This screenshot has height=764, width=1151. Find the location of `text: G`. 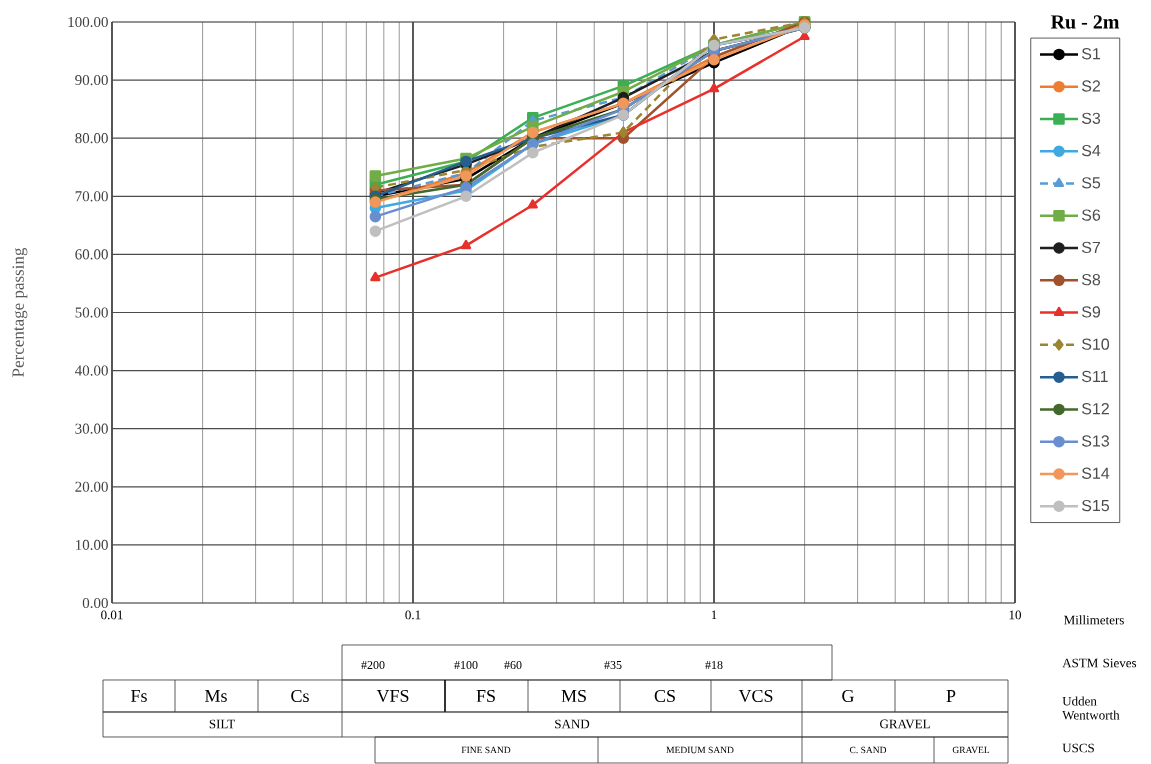

text: G is located at coordinates (848, 696).